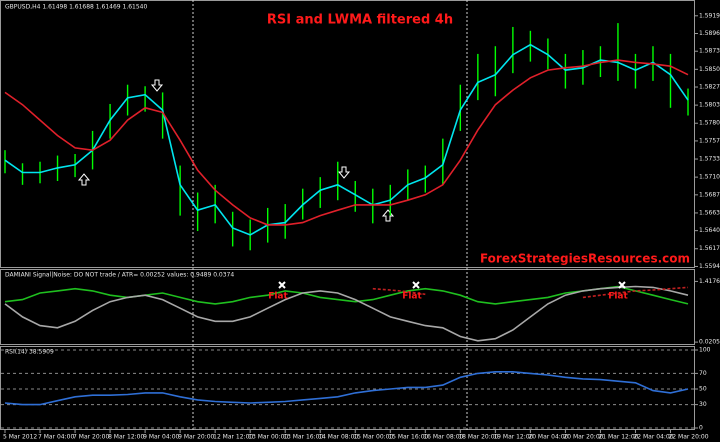  I want to click on y-tick-label: 1.57570, so click(709, 140).